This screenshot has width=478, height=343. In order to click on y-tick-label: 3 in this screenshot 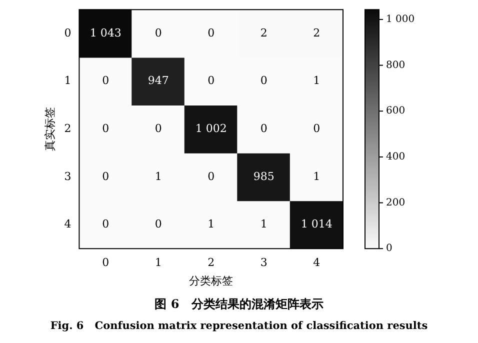, I will do `click(68, 176)`.